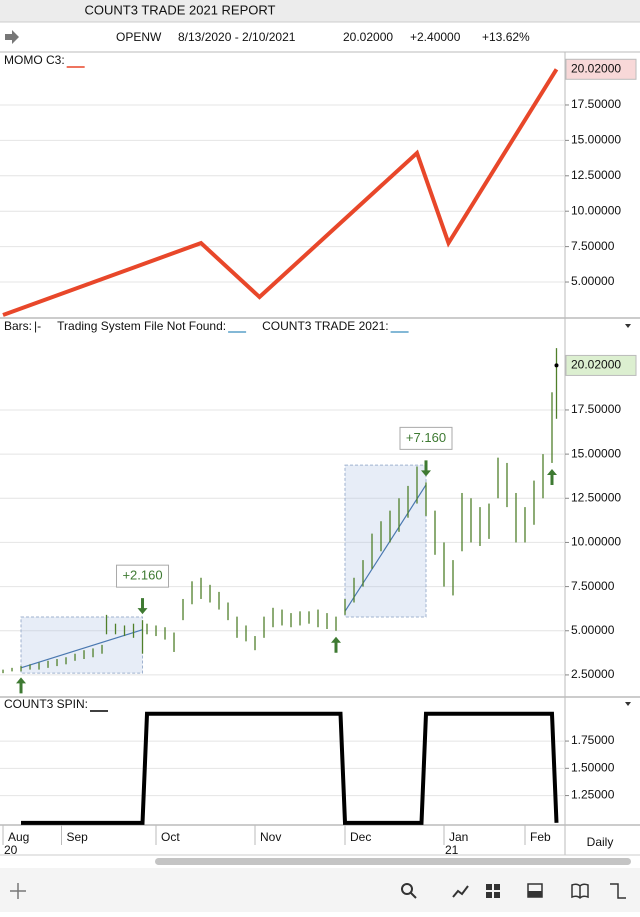  I want to click on y-tick-label: 2.50000, so click(593, 674).